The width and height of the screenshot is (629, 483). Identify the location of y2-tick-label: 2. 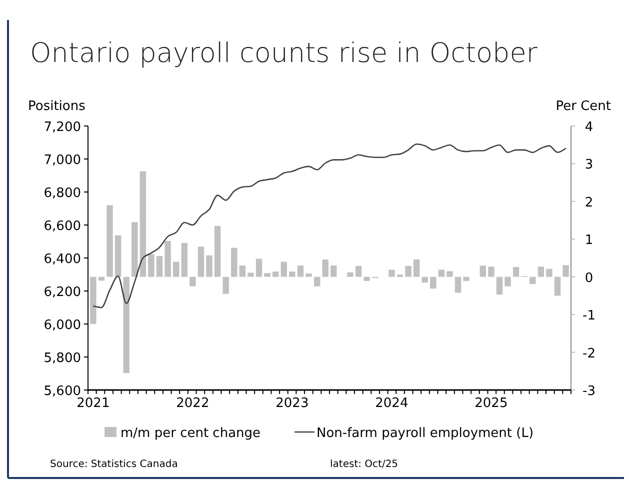
(589, 202).